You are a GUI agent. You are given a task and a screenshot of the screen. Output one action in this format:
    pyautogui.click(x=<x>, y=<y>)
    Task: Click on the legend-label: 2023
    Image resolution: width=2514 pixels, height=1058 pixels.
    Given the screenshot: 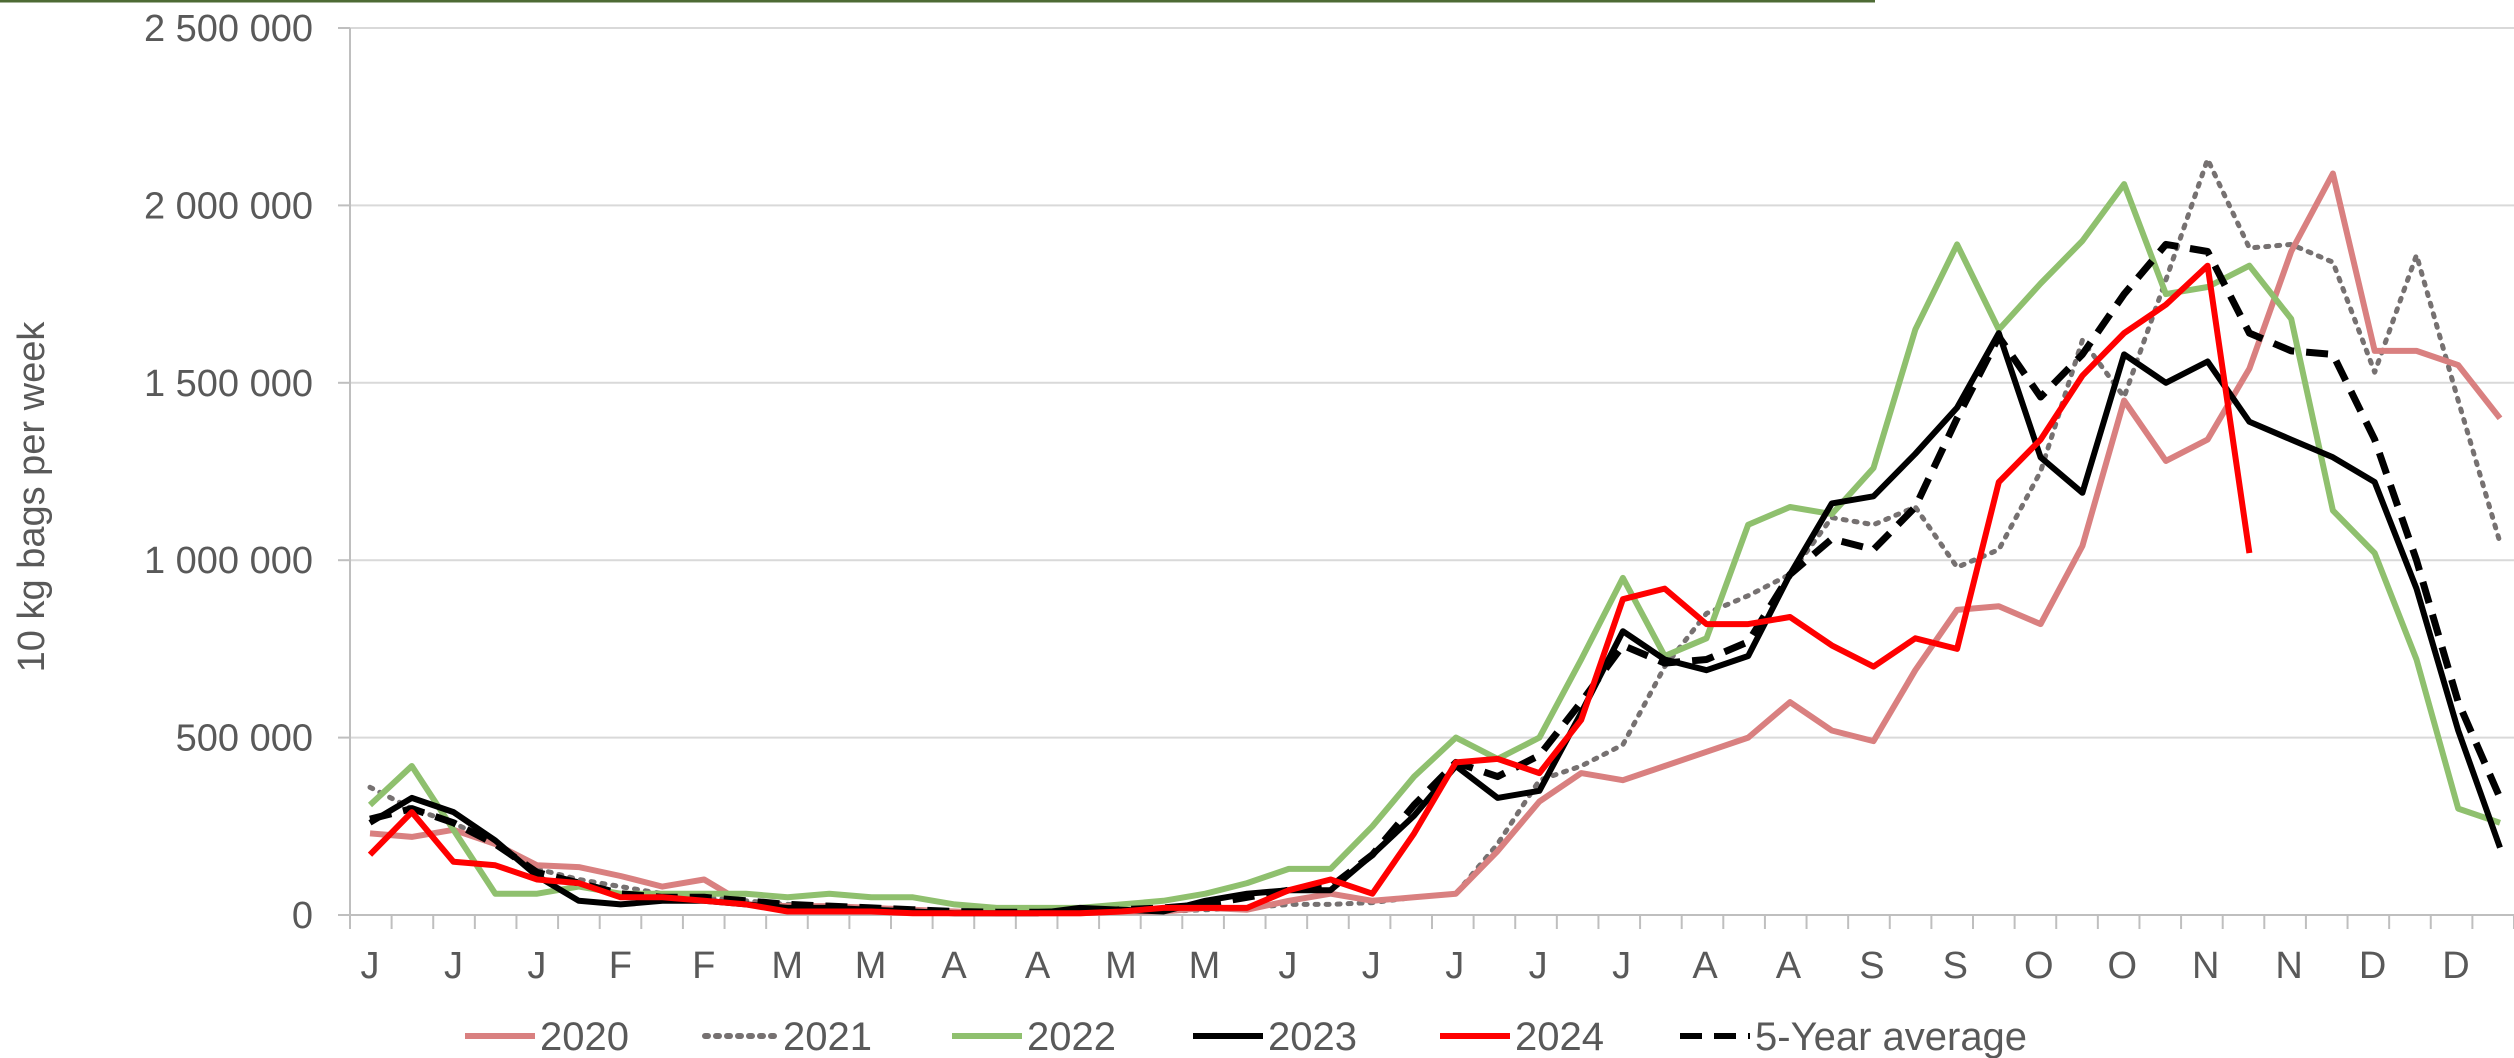 What is the action you would take?
    pyautogui.click(x=1312, y=1036)
    